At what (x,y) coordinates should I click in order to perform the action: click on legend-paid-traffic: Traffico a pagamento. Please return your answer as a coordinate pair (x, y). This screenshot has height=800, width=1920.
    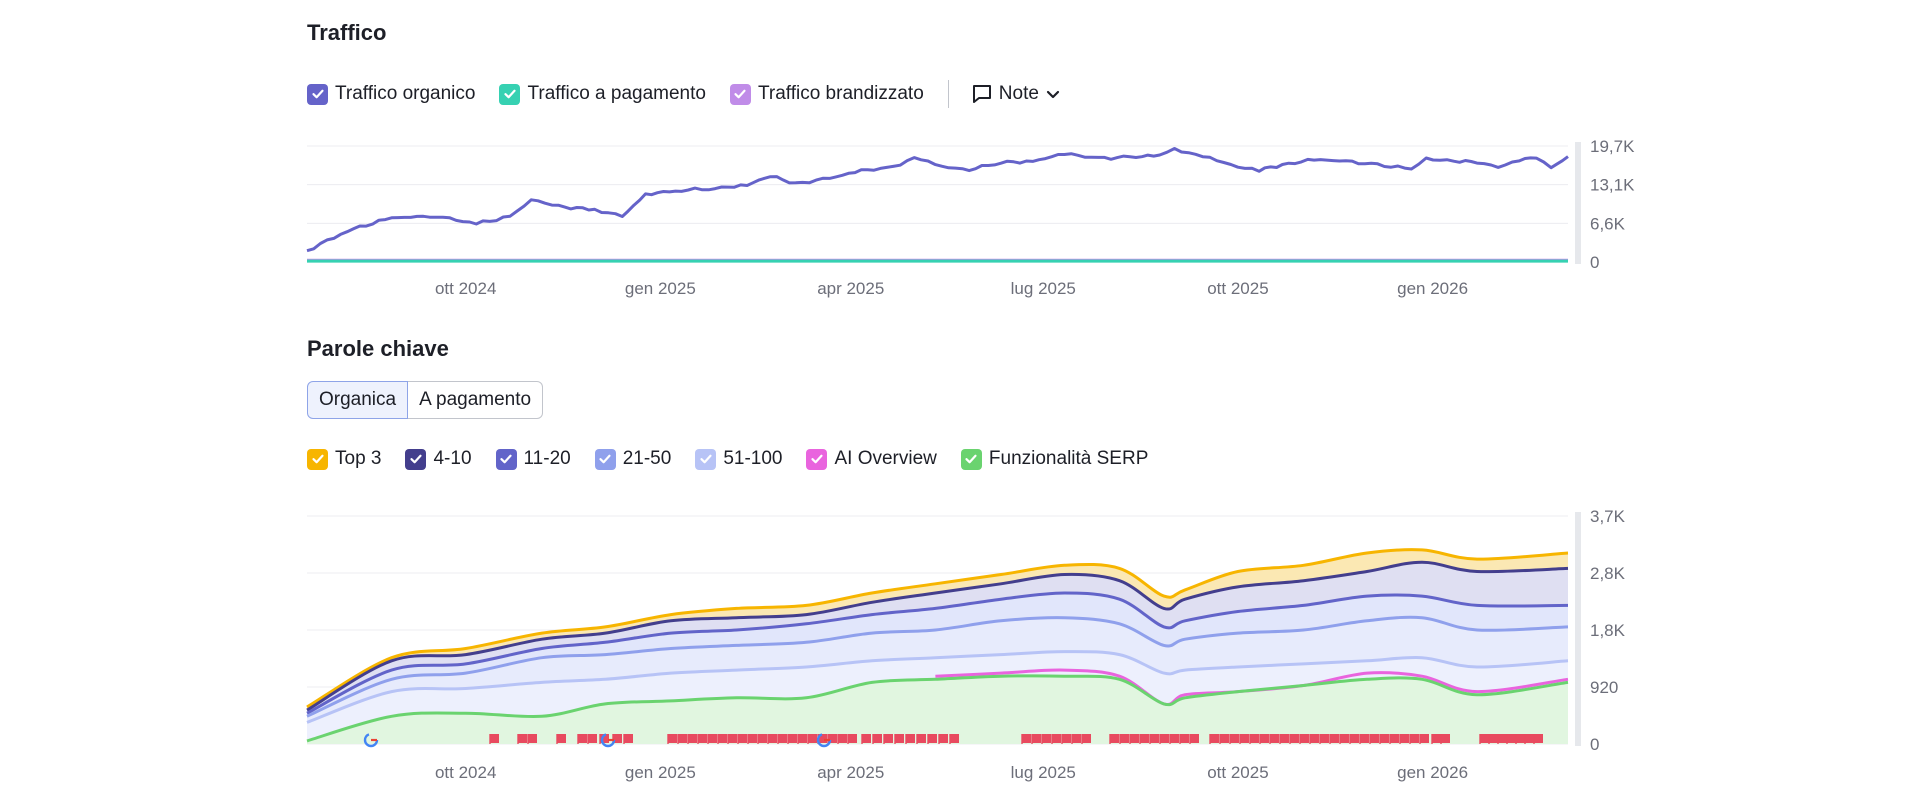
    Looking at the image, I should click on (602, 94).